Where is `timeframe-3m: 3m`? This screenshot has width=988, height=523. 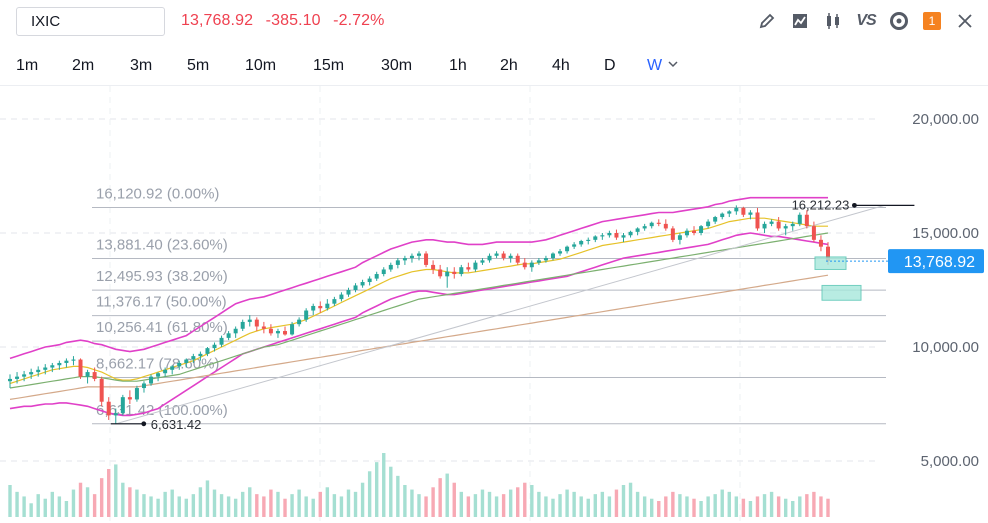
timeframe-3m: 3m is located at coordinates (141, 65).